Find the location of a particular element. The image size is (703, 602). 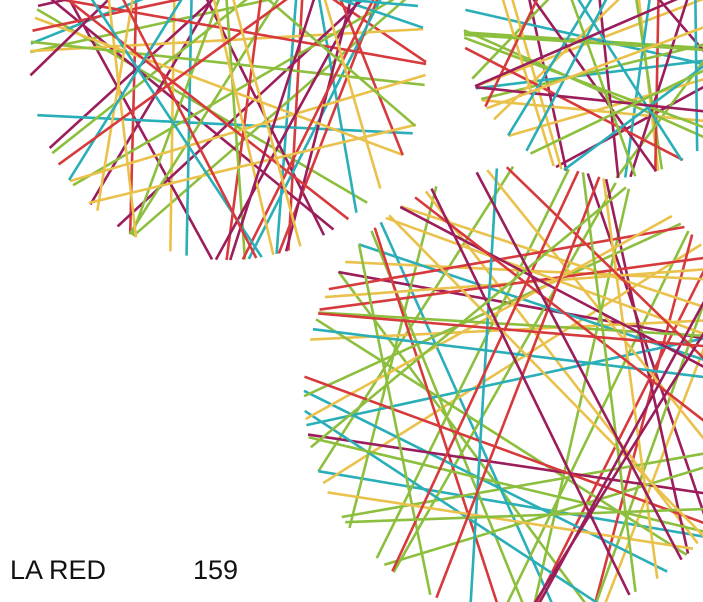

line-circle is located at coordinates (583, 89).